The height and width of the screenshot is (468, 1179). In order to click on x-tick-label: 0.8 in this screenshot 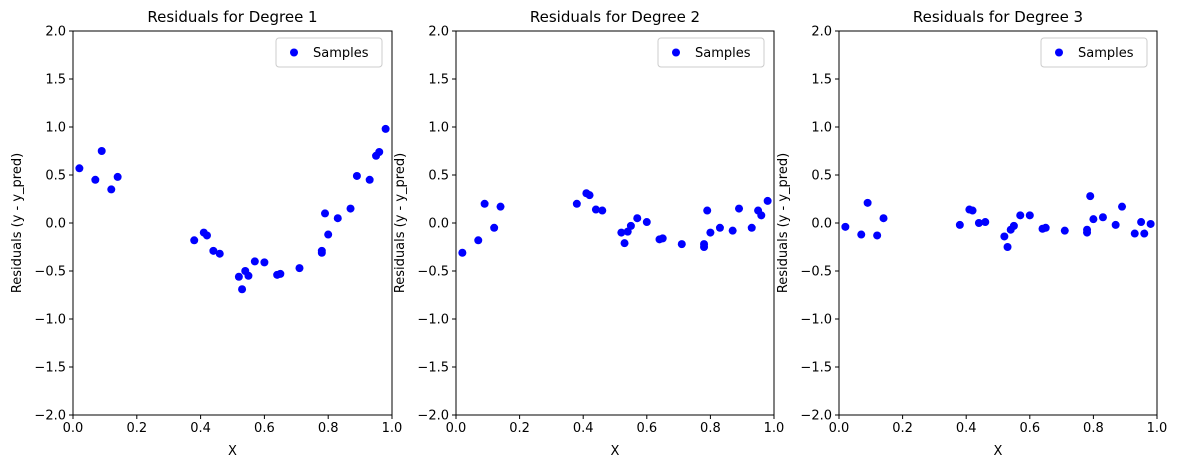, I will do `click(710, 428)`.